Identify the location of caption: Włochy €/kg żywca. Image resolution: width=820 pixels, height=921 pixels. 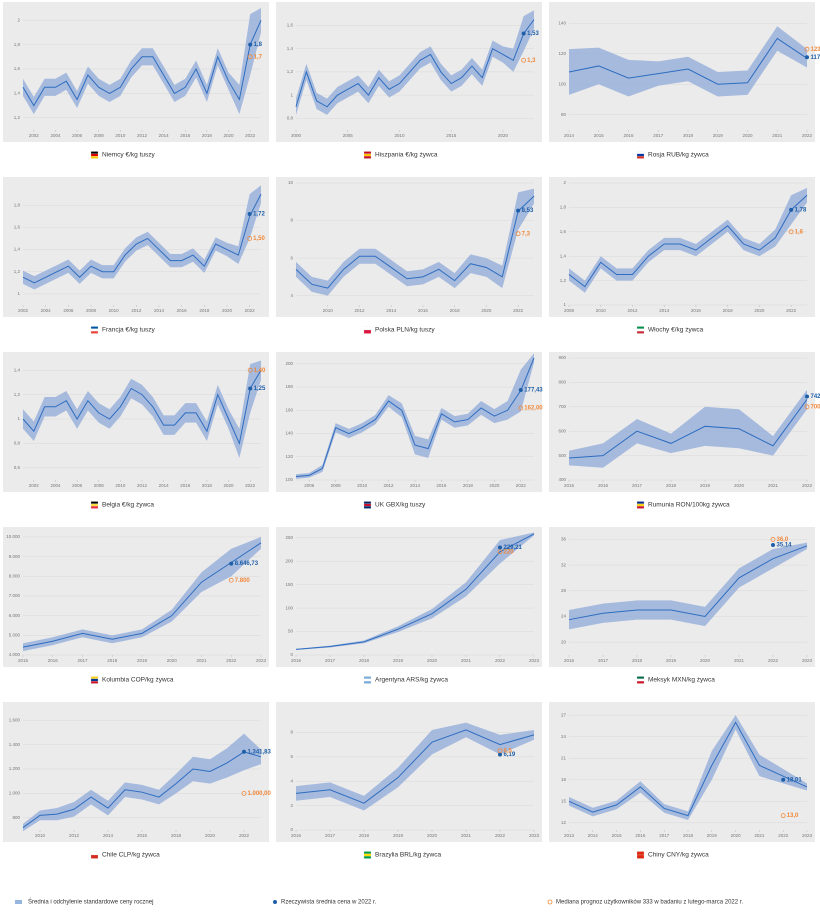
(676, 330).